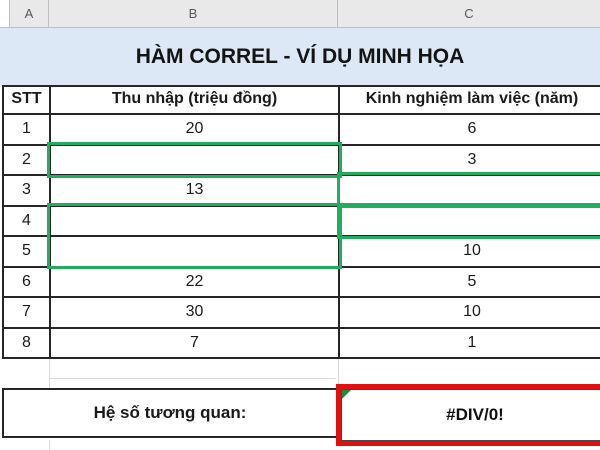  What do you see at coordinates (27, 130) in the screenshot?
I see `cell-stt-1: 1` at bounding box center [27, 130].